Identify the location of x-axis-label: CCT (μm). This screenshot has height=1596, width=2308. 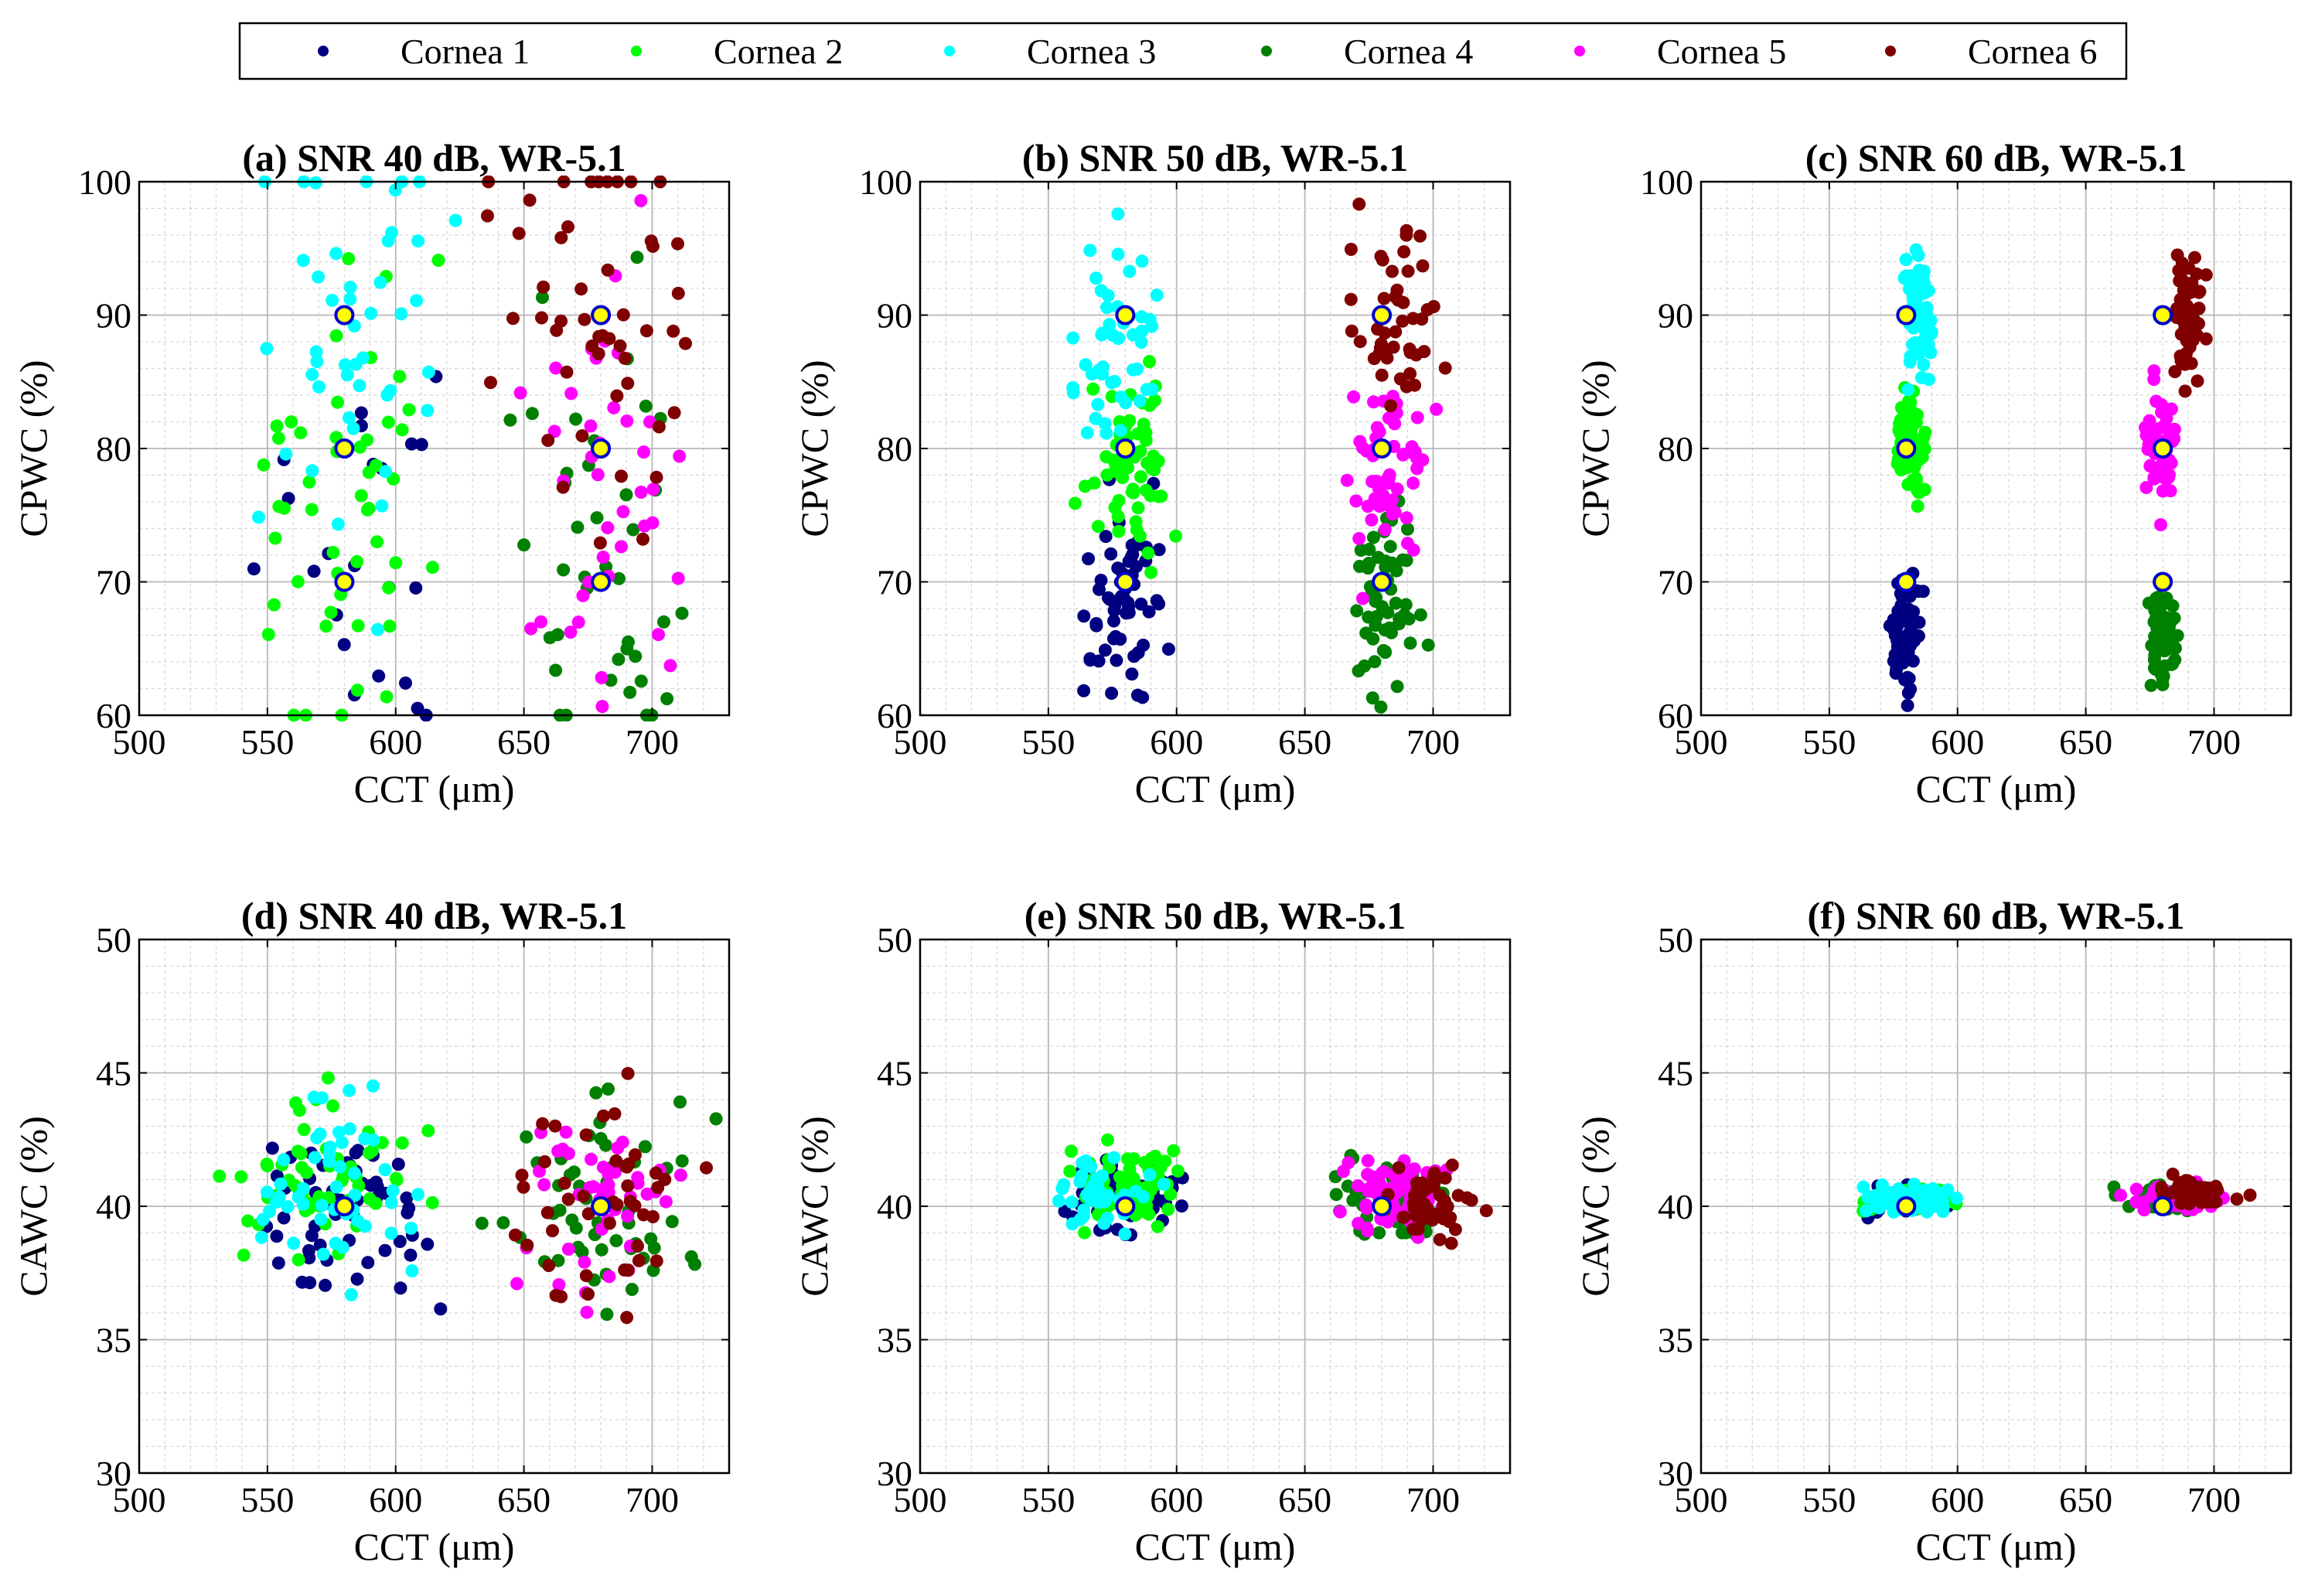
(1216, 788).